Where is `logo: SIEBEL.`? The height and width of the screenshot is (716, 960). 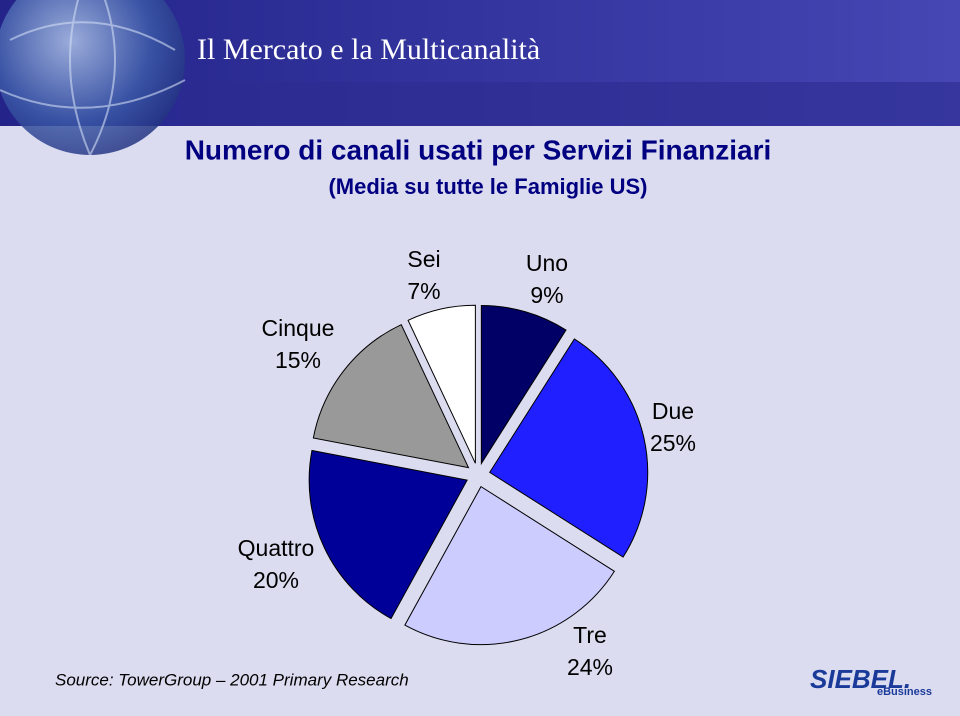 logo: SIEBEL. is located at coordinates (860, 679).